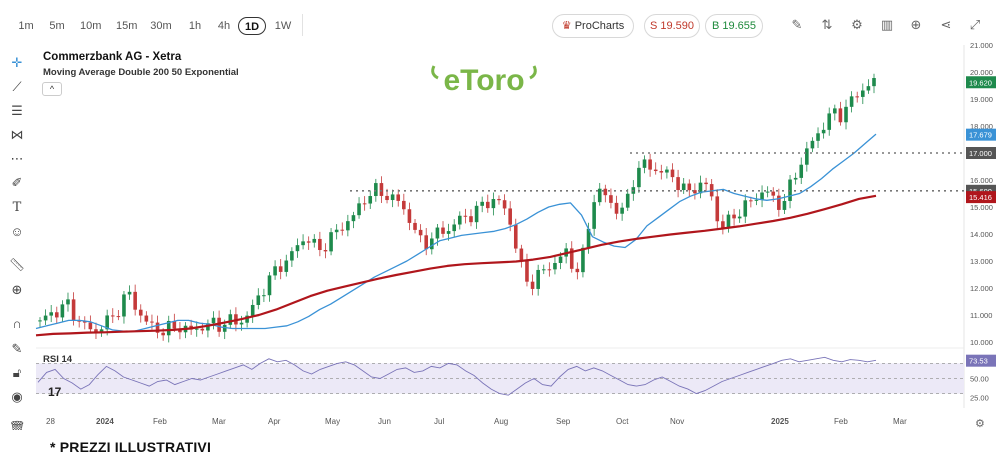  What do you see at coordinates (979, 379) in the screenshot?
I see `rsi-tick-label: 50.00` at bounding box center [979, 379].